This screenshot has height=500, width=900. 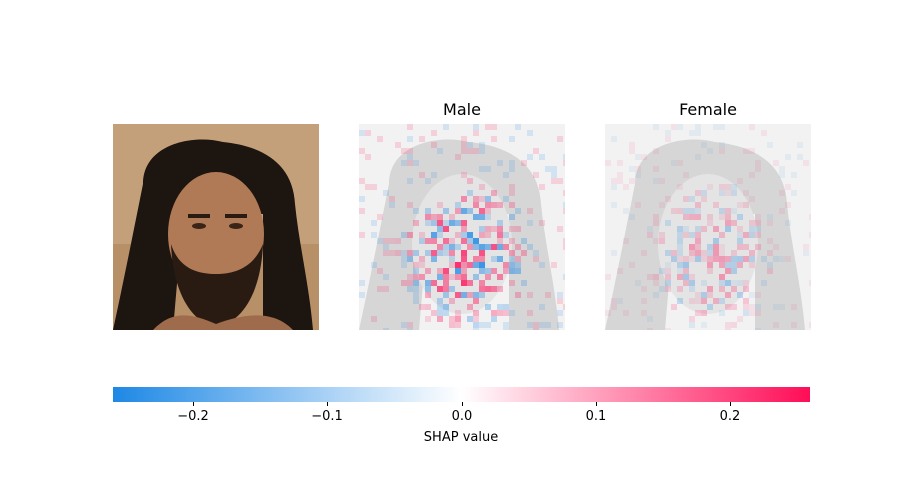 I want to click on colorbar-tick-label: −0.1, so click(x=327, y=416).